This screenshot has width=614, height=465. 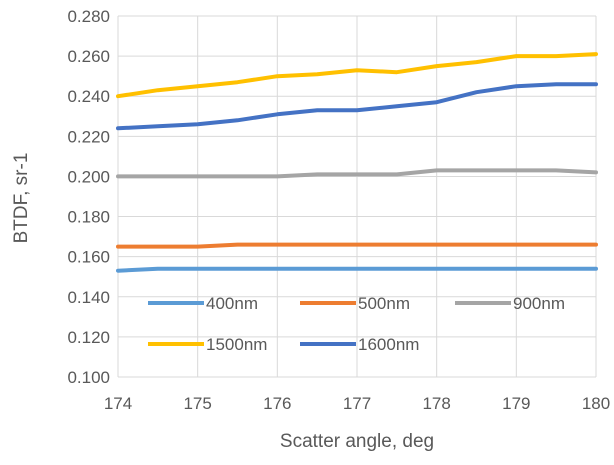 What do you see at coordinates (88, 257) in the screenshot?
I see `y-tick-label: 0.160` at bounding box center [88, 257].